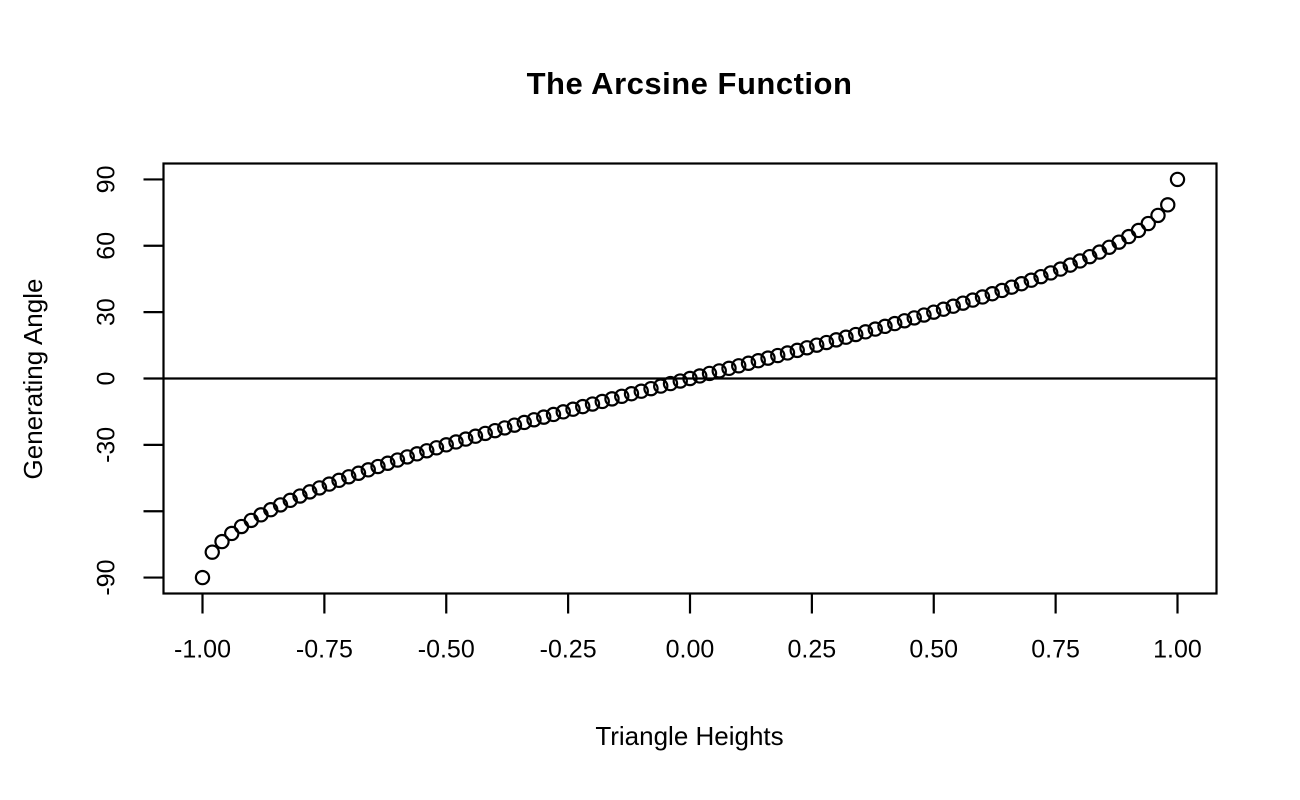 This screenshot has width=1300, height=800. Describe the element at coordinates (107, 379) in the screenshot. I see `y-tick-label: 0` at that location.